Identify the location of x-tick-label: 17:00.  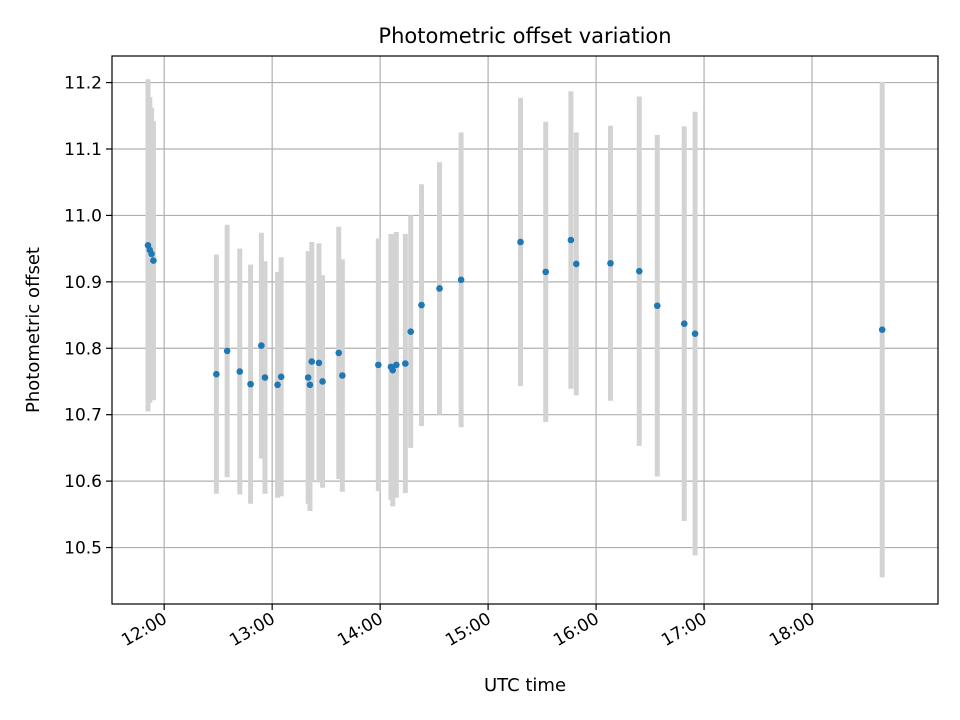
(684, 630).